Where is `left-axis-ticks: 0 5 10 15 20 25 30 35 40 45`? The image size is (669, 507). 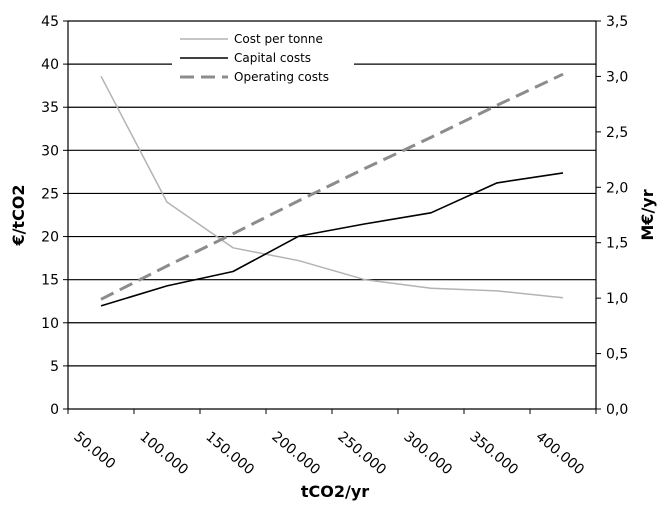 left-axis-ticks: 0 5 10 15 20 25 30 35 40 45 is located at coordinates (54, 216).